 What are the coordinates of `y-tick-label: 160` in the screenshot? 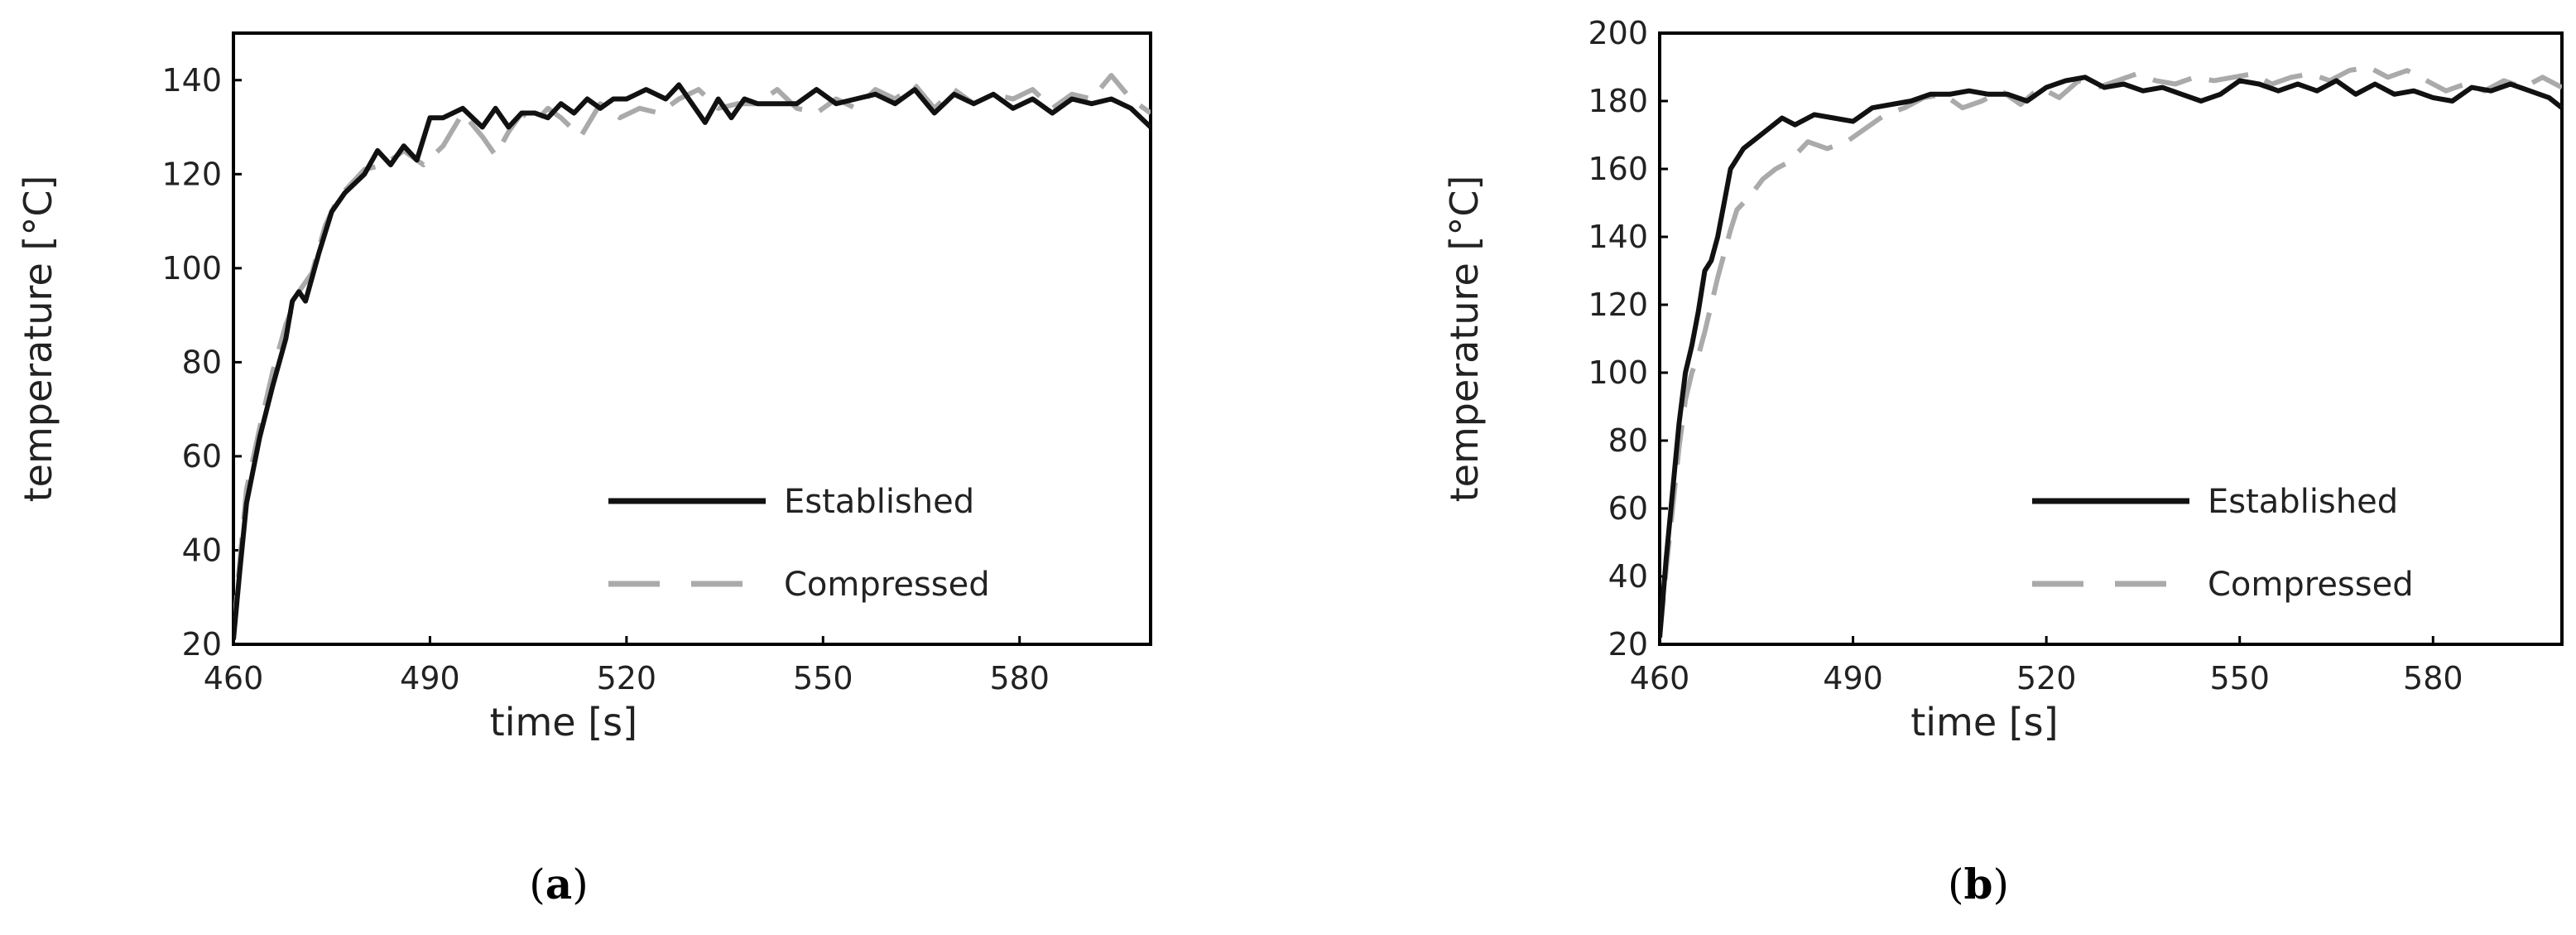 It's located at (1618, 169).